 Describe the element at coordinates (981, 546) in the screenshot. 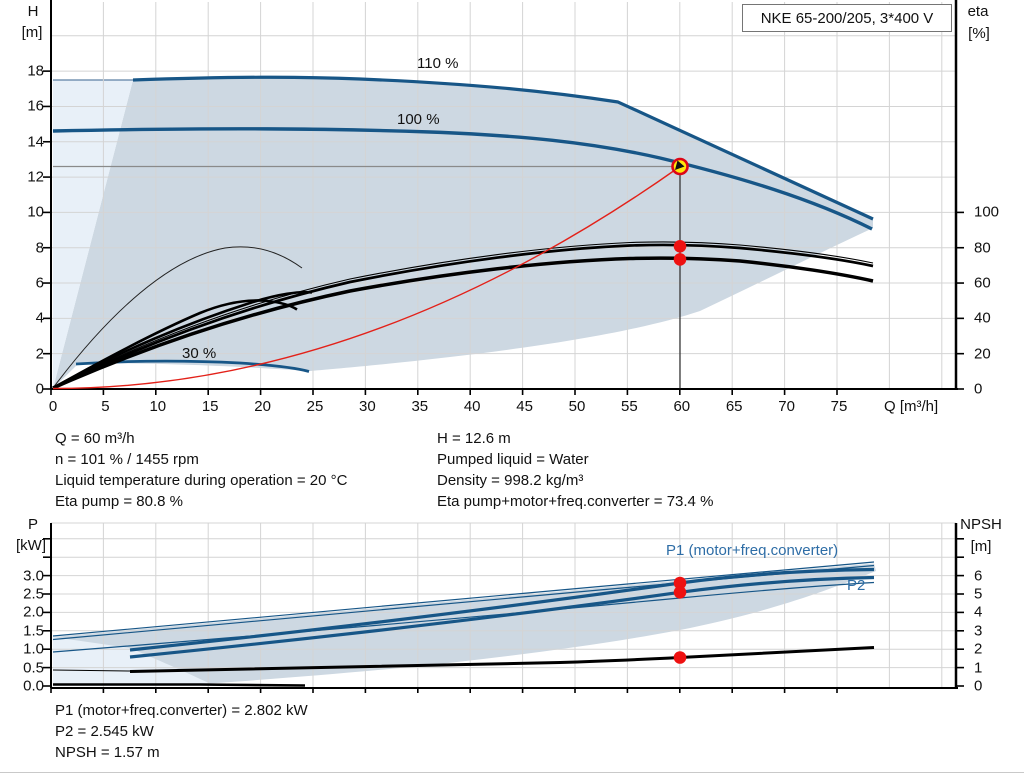

I see `npsh-axis-unit: [m]` at that location.